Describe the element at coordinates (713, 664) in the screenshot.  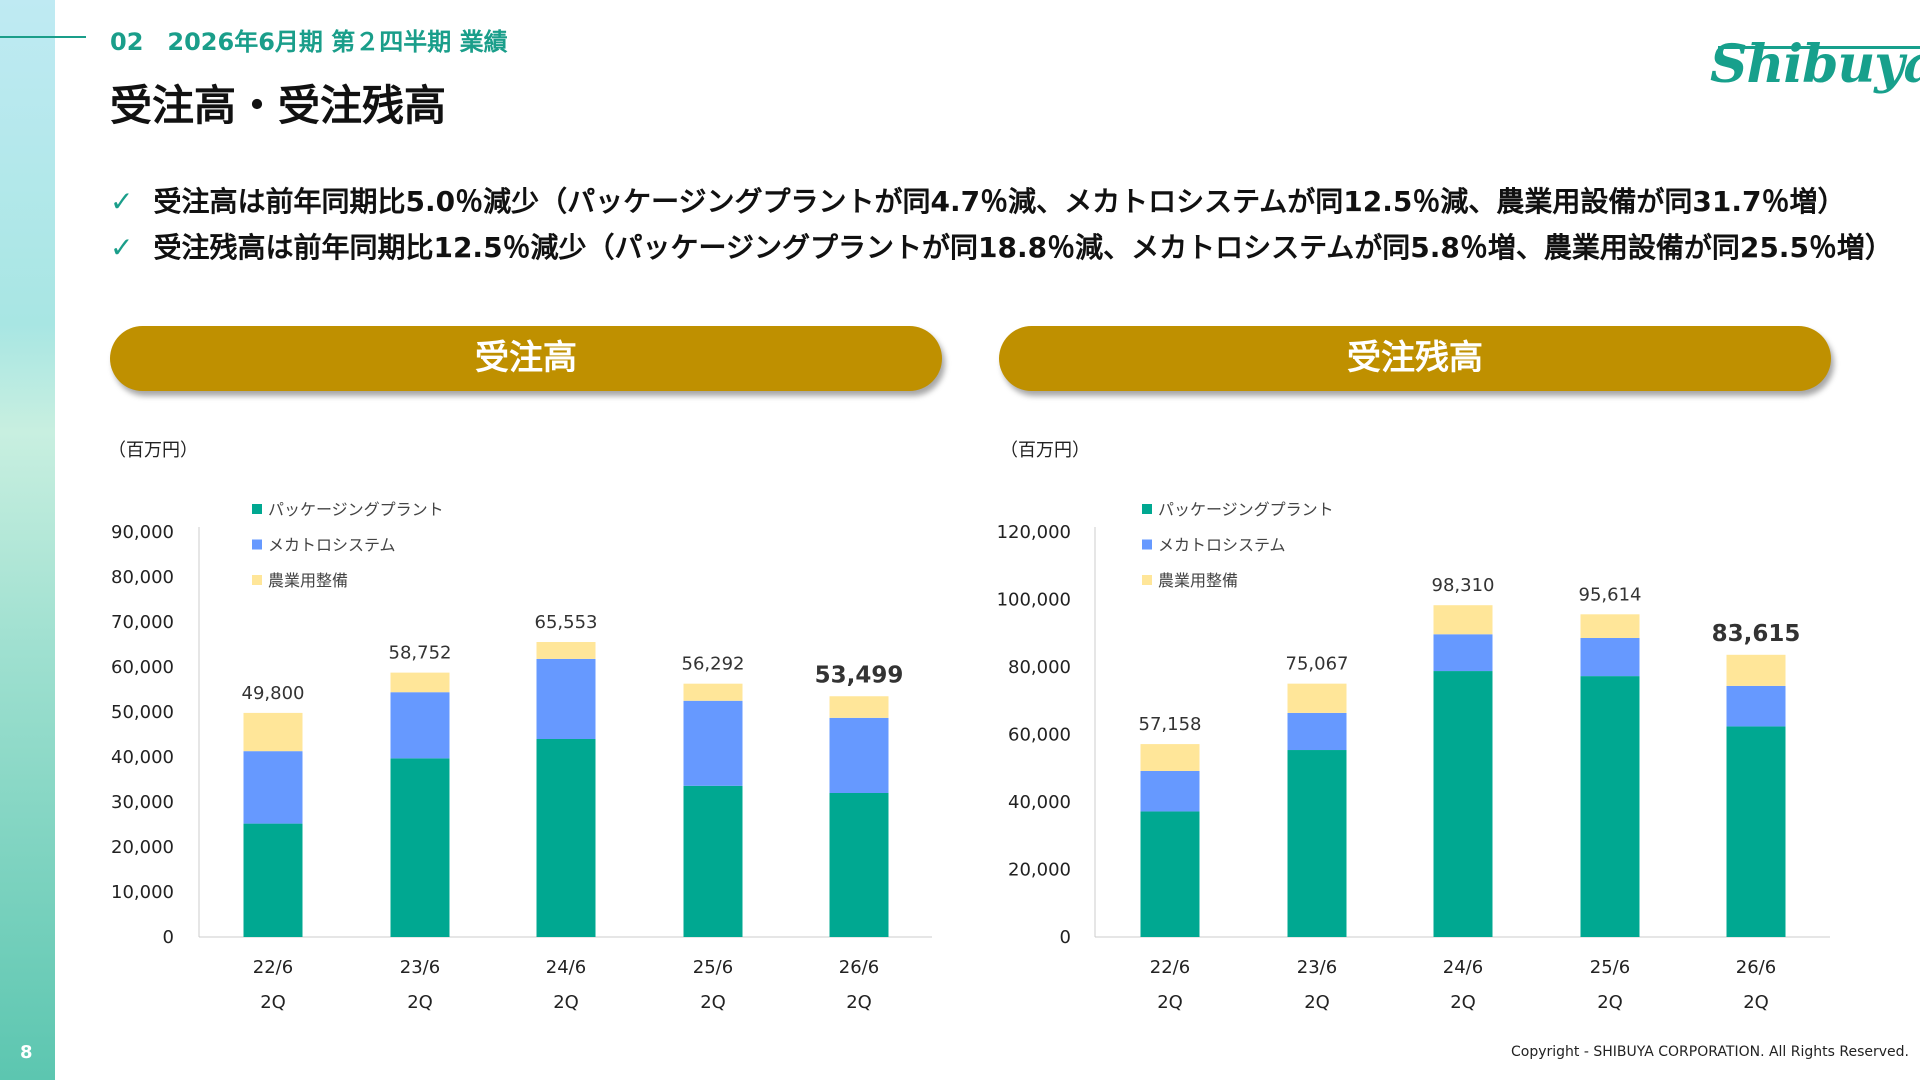
I see `total-label: 56,292` at that location.